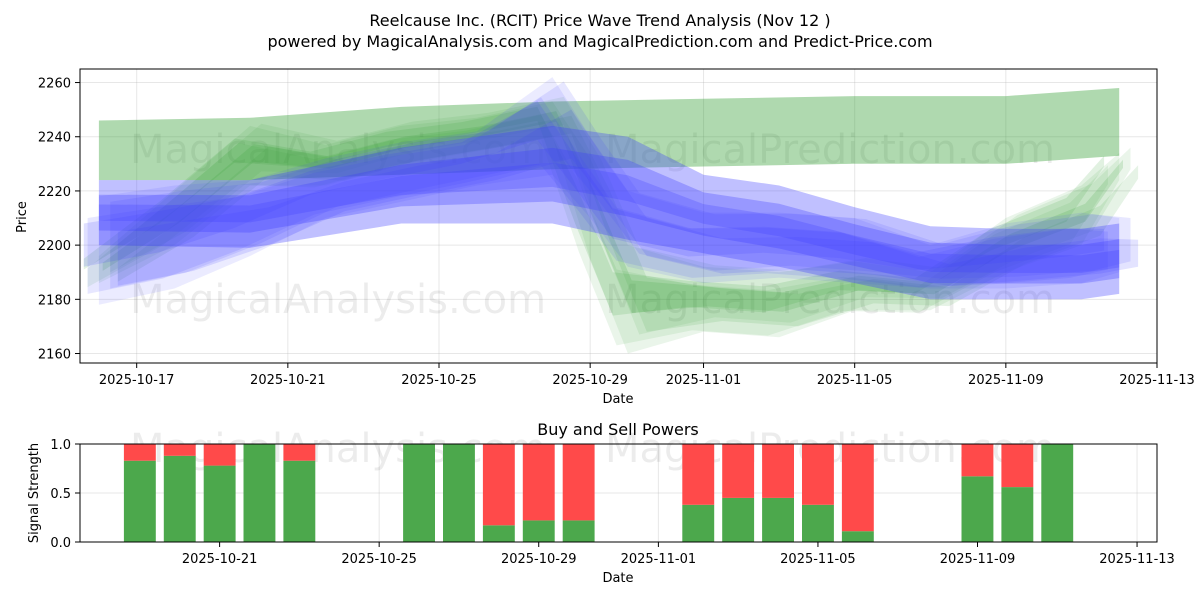  What do you see at coordinates (54, 138) in the screenshot?
I see `price-y-tick-label: 2240` at bounding box center [54, 138].